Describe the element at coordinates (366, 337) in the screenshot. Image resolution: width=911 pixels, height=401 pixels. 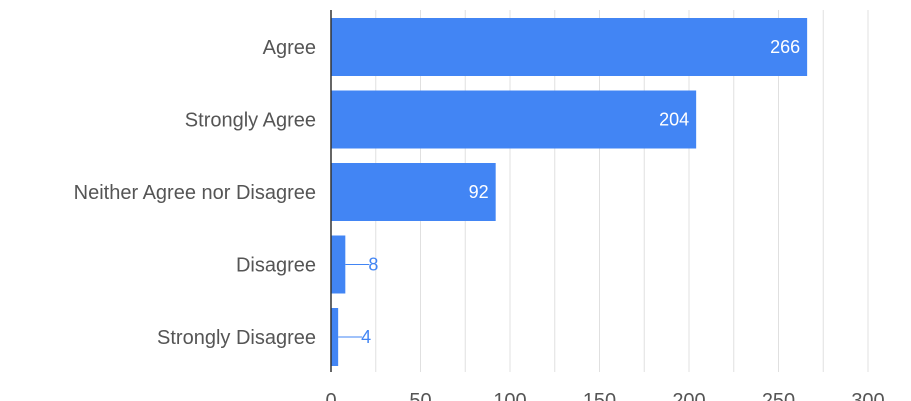
I see `data-label: 4` at that location.